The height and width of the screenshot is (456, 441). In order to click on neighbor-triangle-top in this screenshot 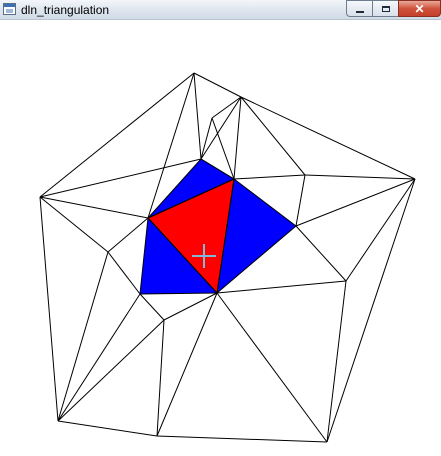, I will do `click(191, 188)`.